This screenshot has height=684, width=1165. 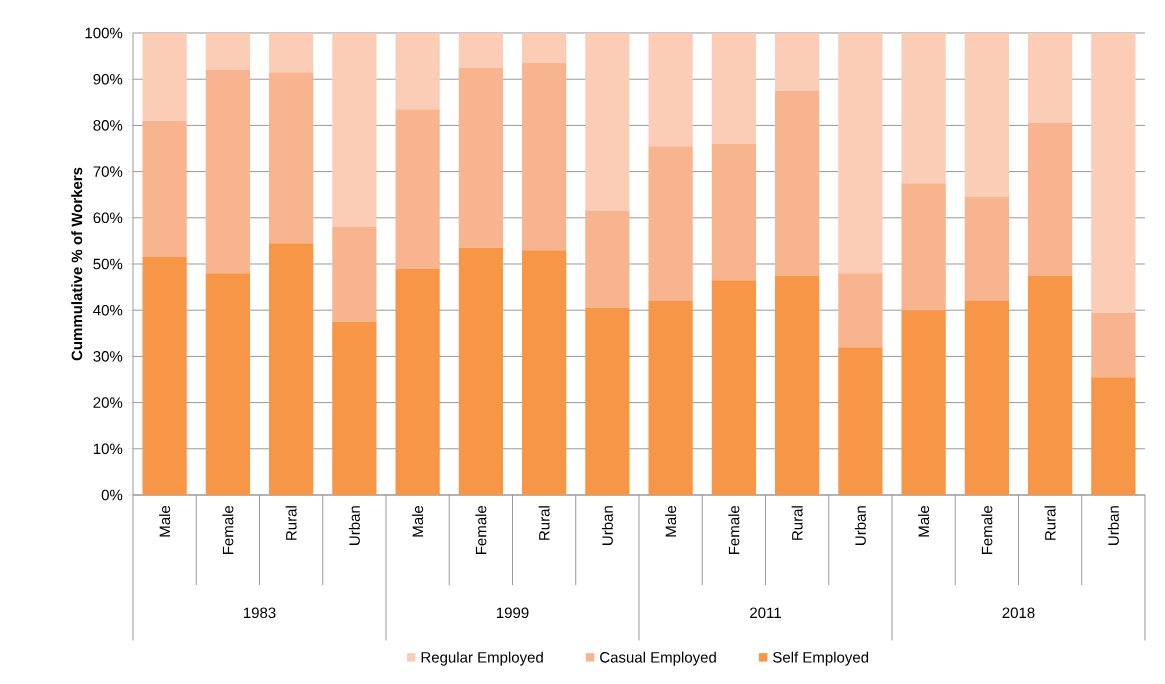 What do you see at coordinates (108, 449) in the screenshot?
I see `y-tick-label: 10%` at bounding box center [108, 449].